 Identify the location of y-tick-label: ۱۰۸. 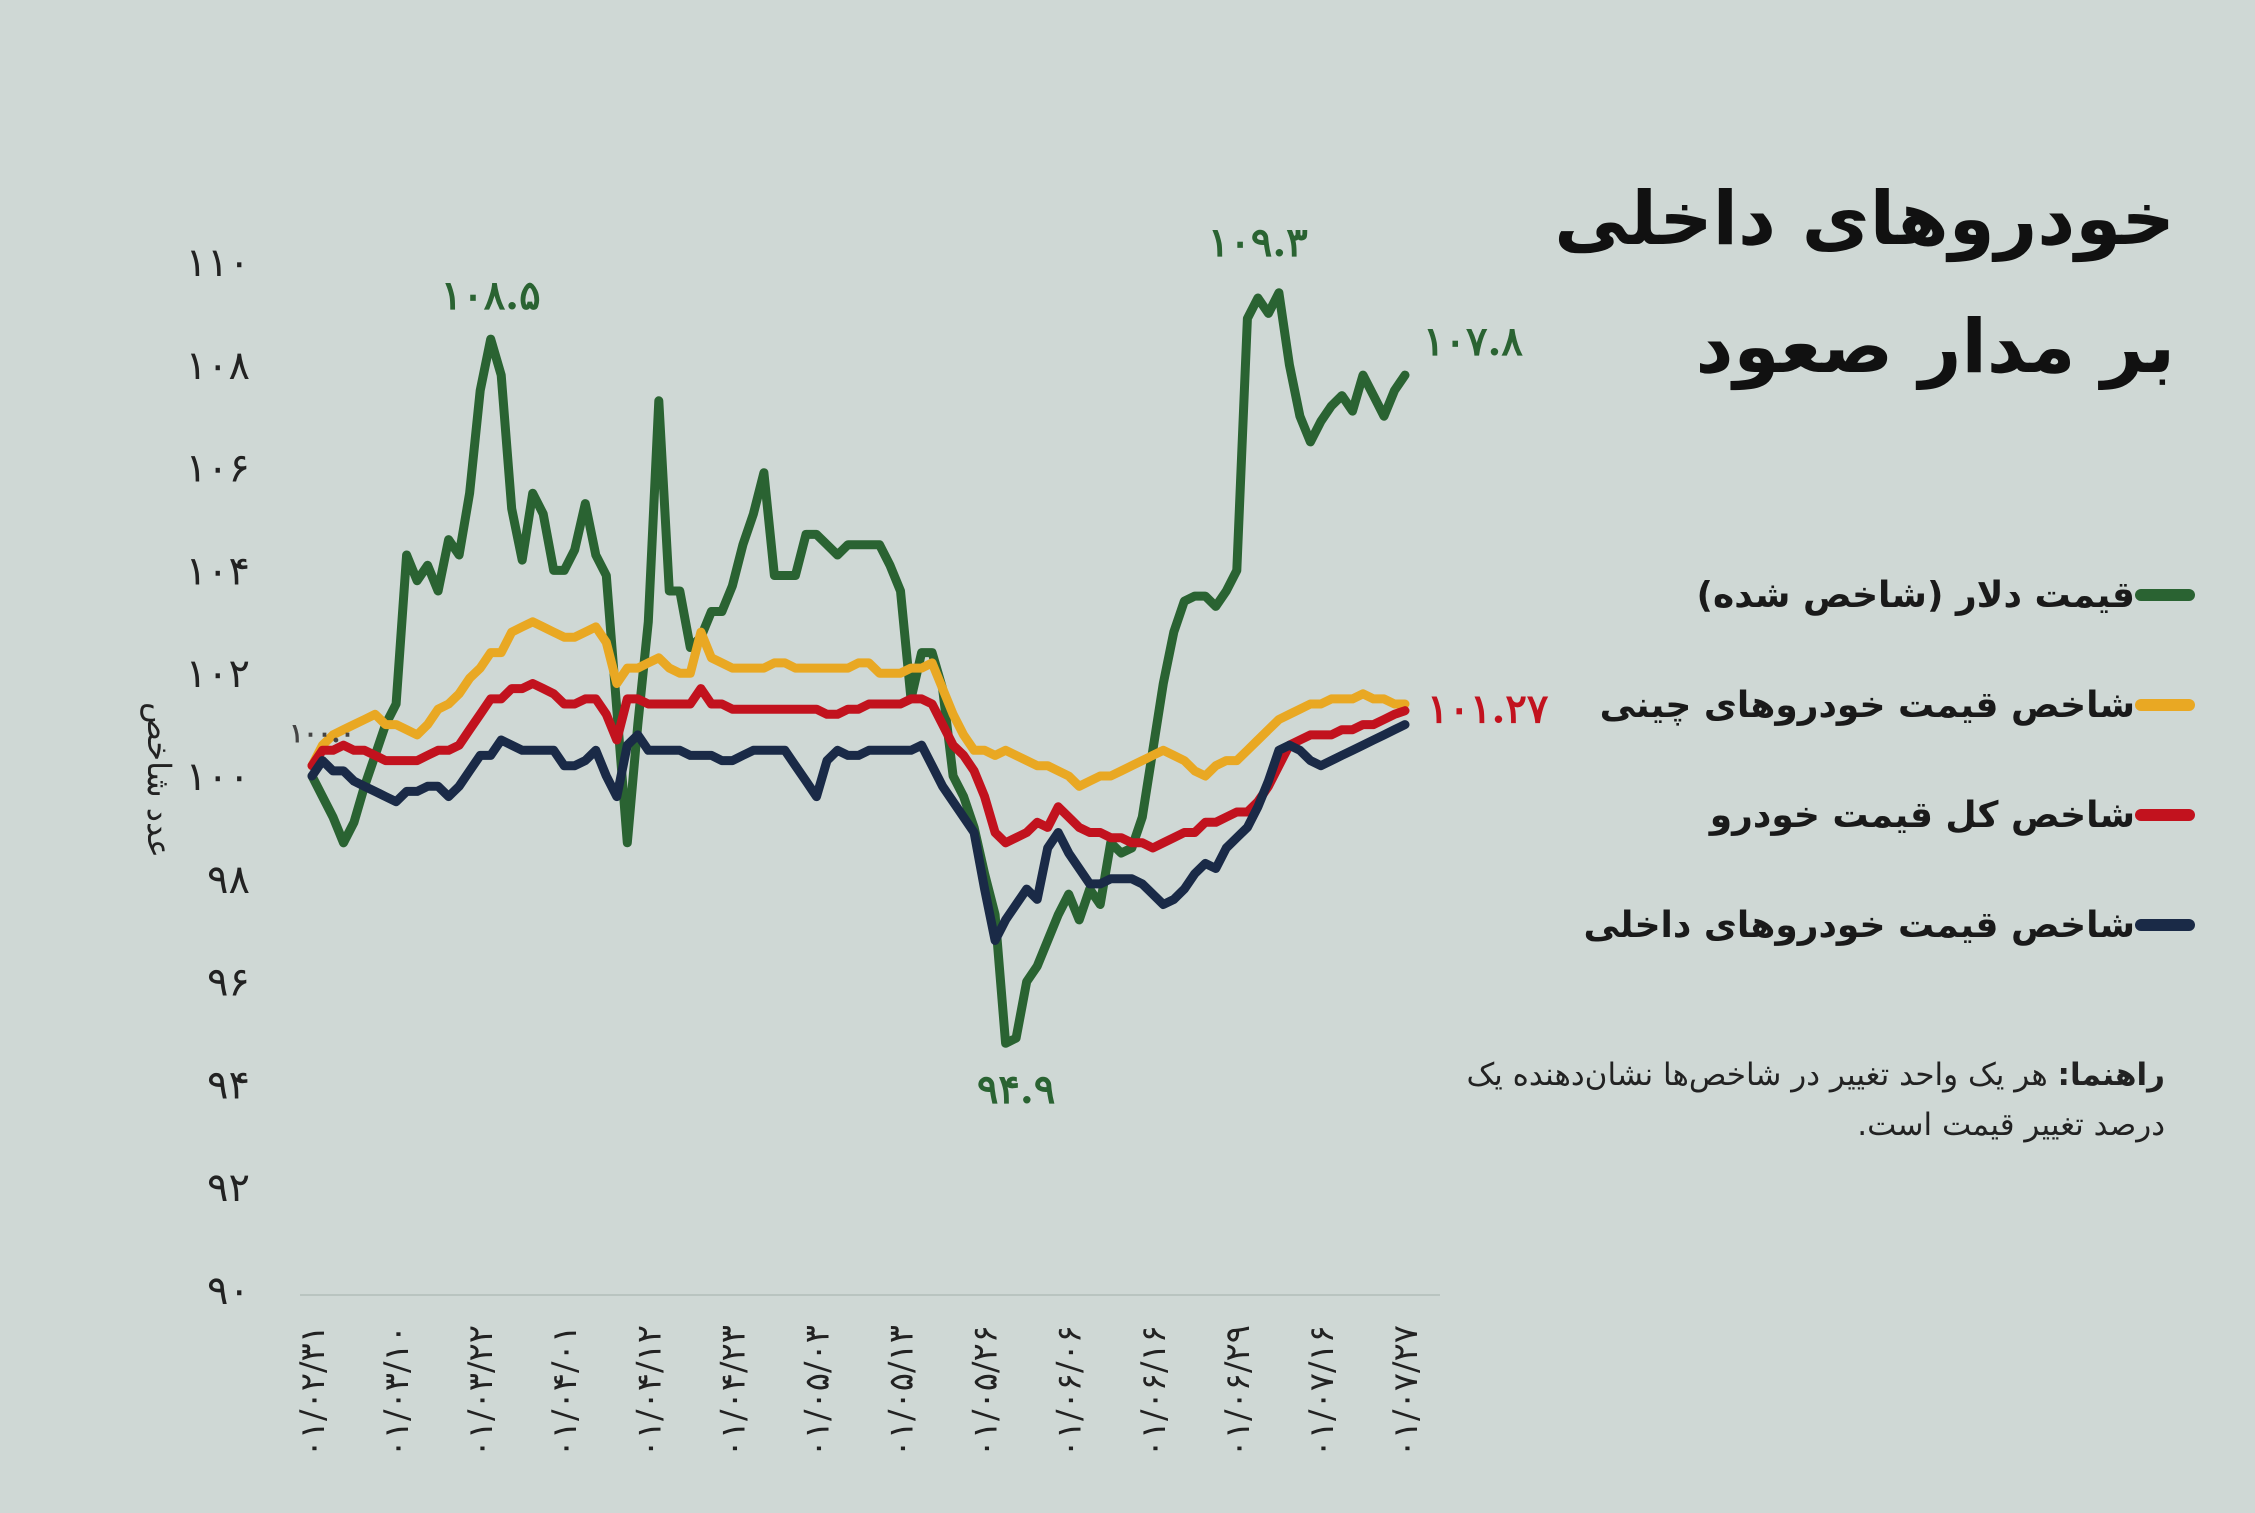
(218, 366).